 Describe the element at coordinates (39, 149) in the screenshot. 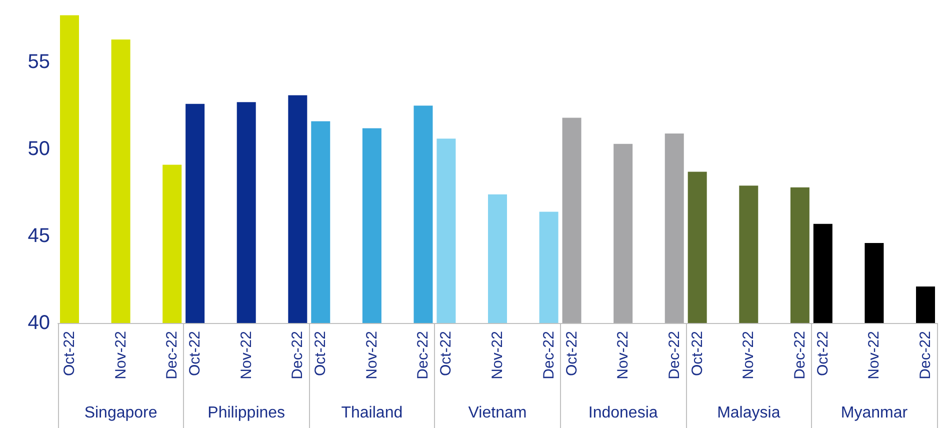

I see `y-tick-label: 50` at that location.